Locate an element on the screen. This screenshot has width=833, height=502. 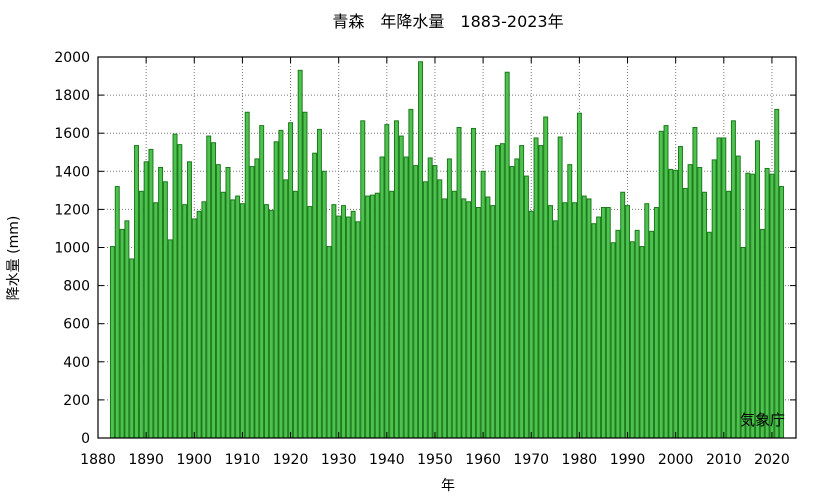
bar-1936 is located at coordinates (368, 317).